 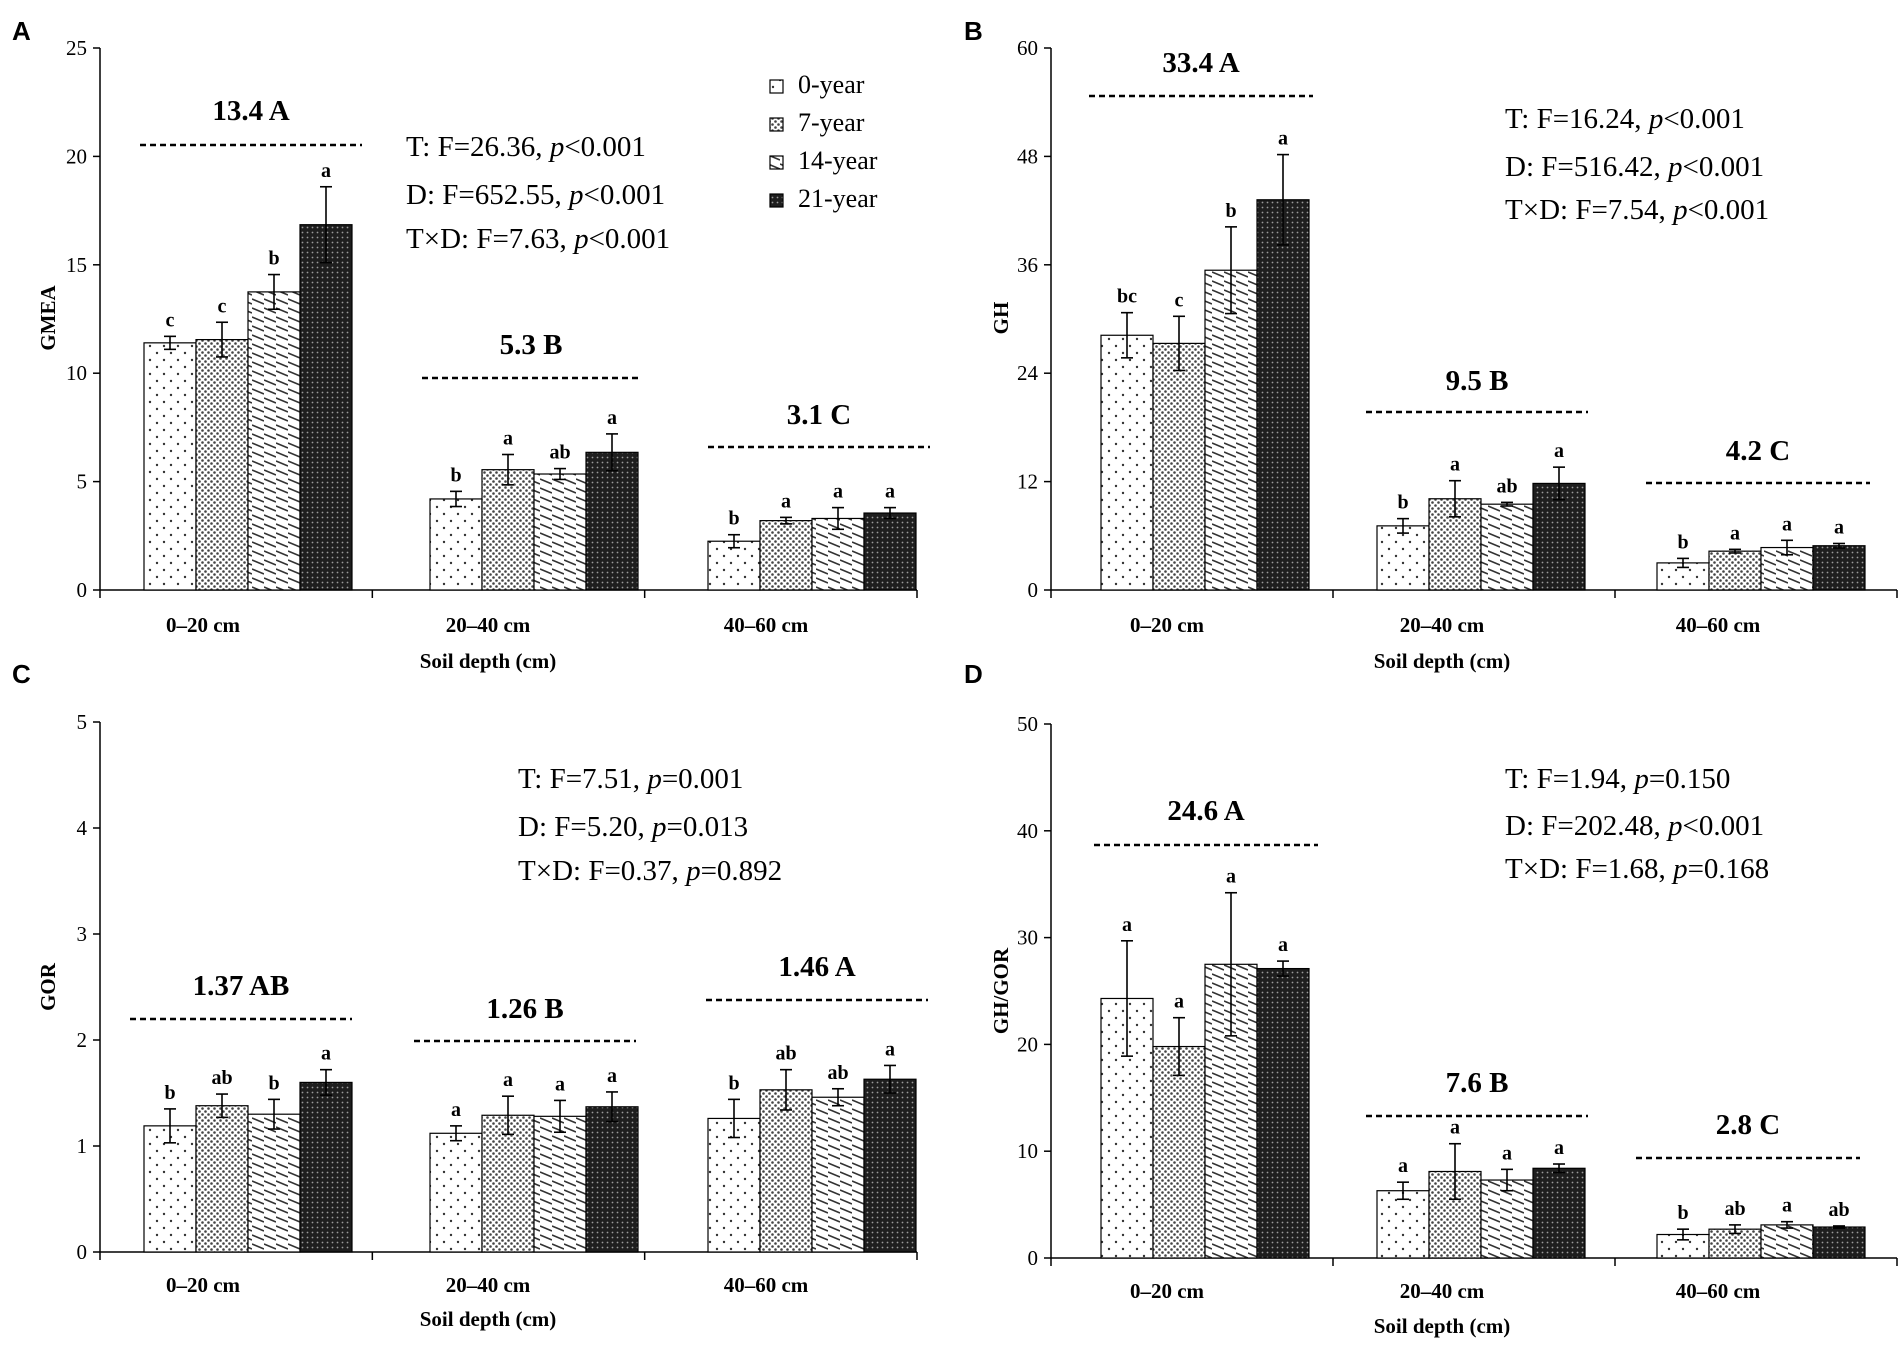 What do you see at coordinates (1589, 210) in the screenshot?
I see `stat-prefix: T×D: F=7.54,` at bounding box center [1589, 210].